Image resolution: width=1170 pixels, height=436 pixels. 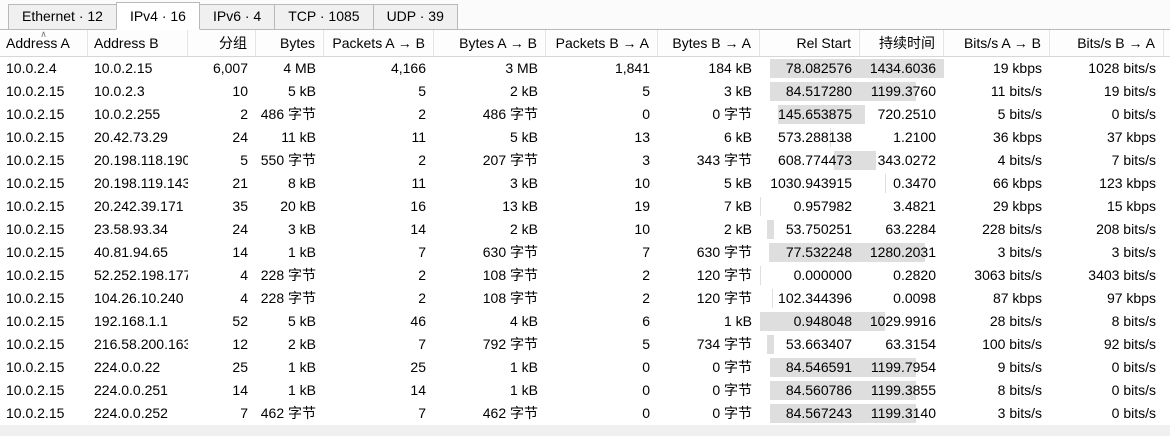 I want to click on cell-packets-b-to-a: 3, so click(x=646, y=160).